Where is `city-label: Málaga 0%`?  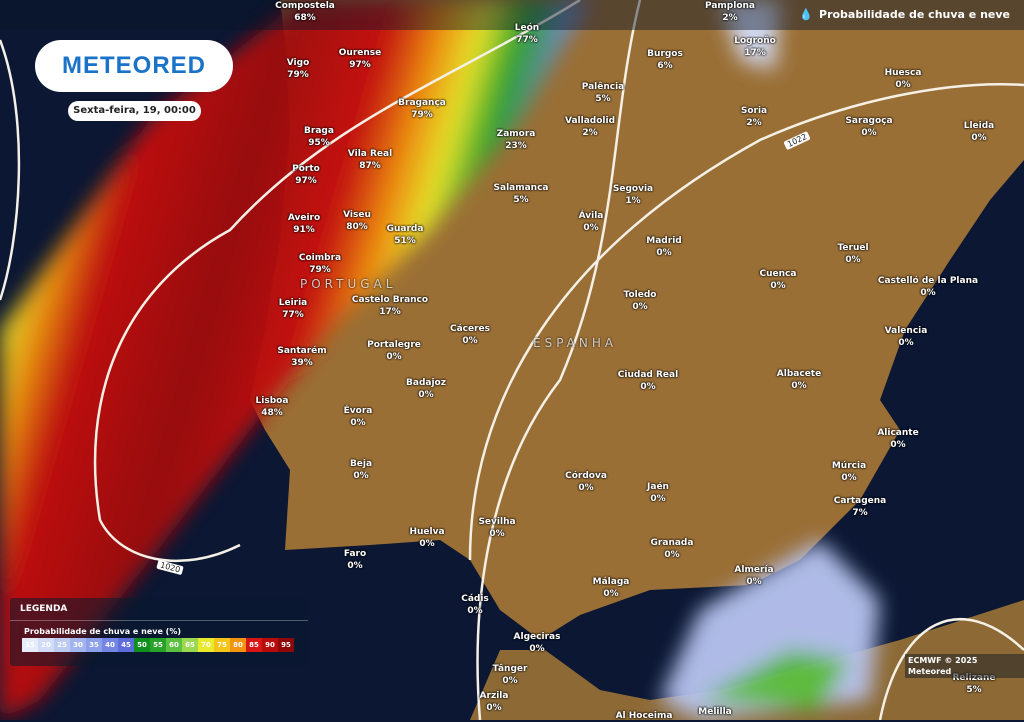 city-label: Málaga 0% is located at coordinates (611, 588).